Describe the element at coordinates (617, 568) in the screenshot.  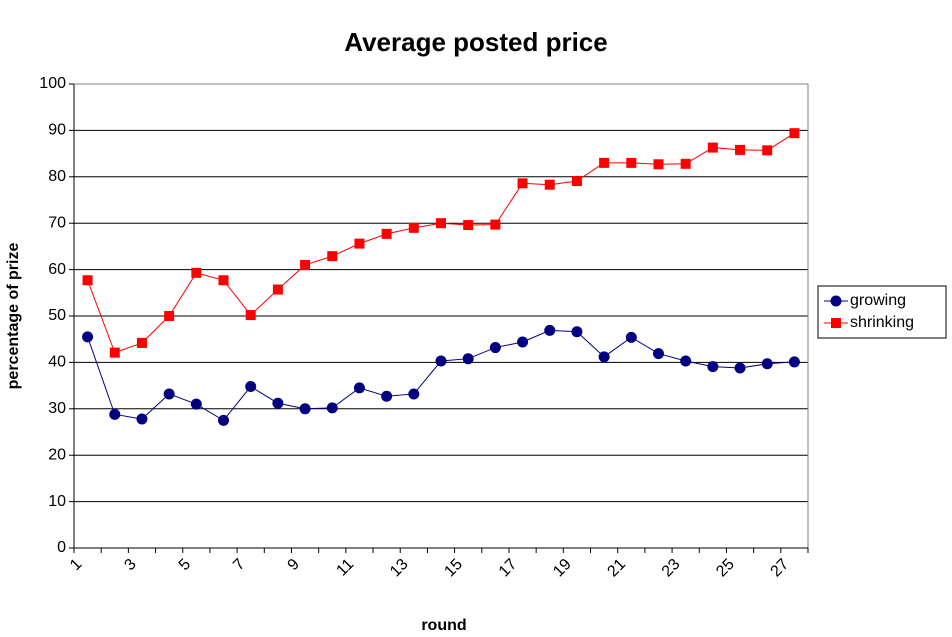
I see `x-tick-label: 21` at that location.